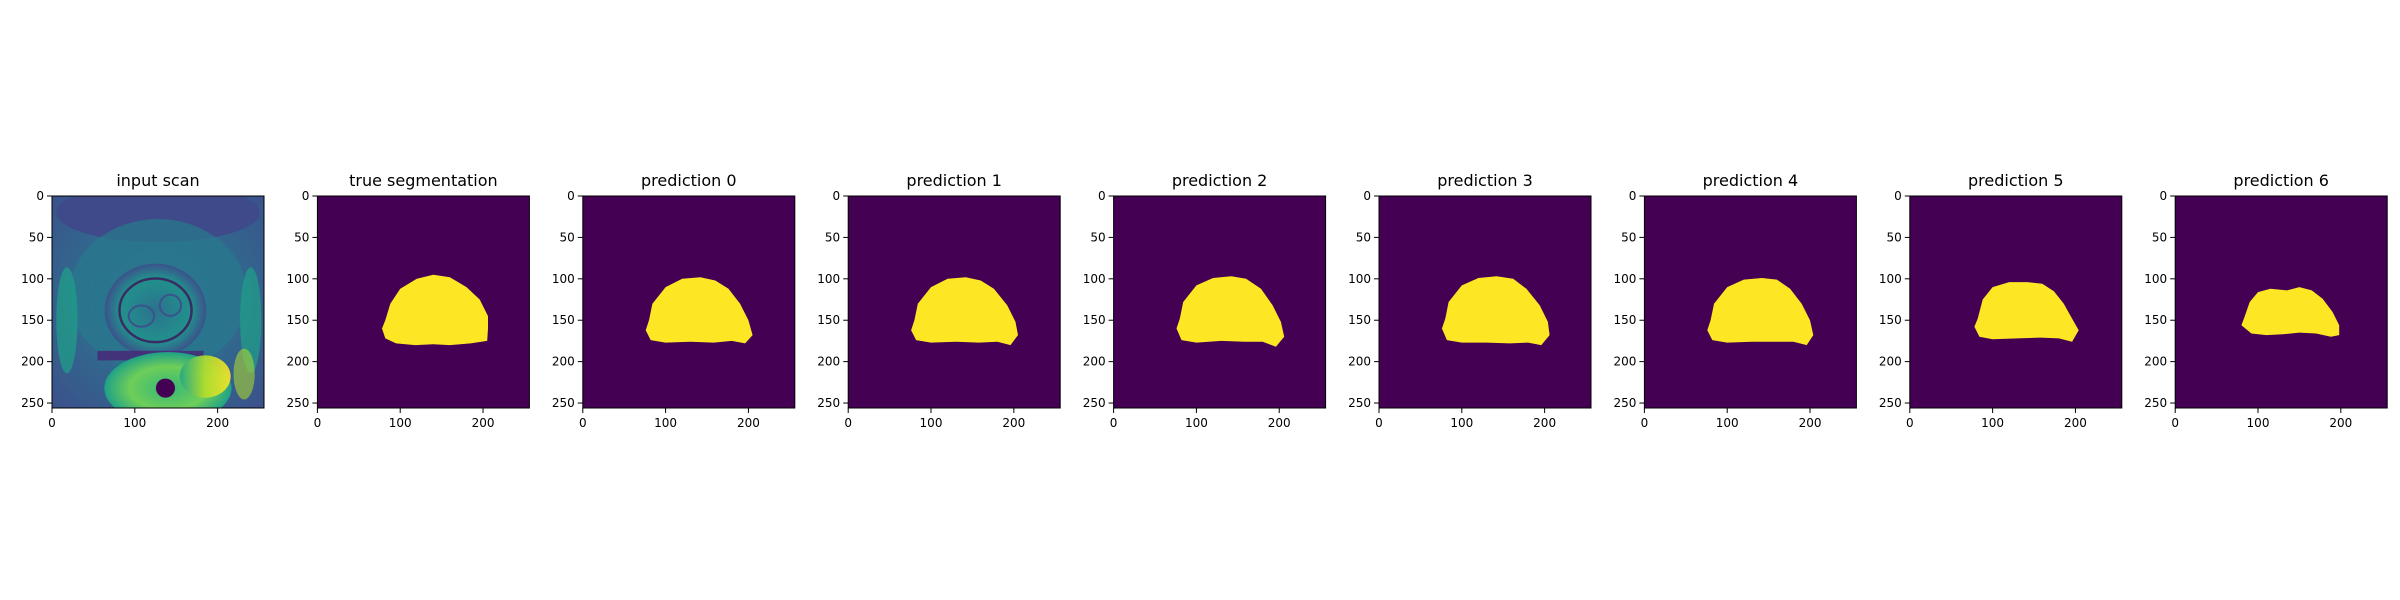  I want to click on panel: prediction 4 0 100 200 0 50 100 150 200 250, so click(1735, 300).